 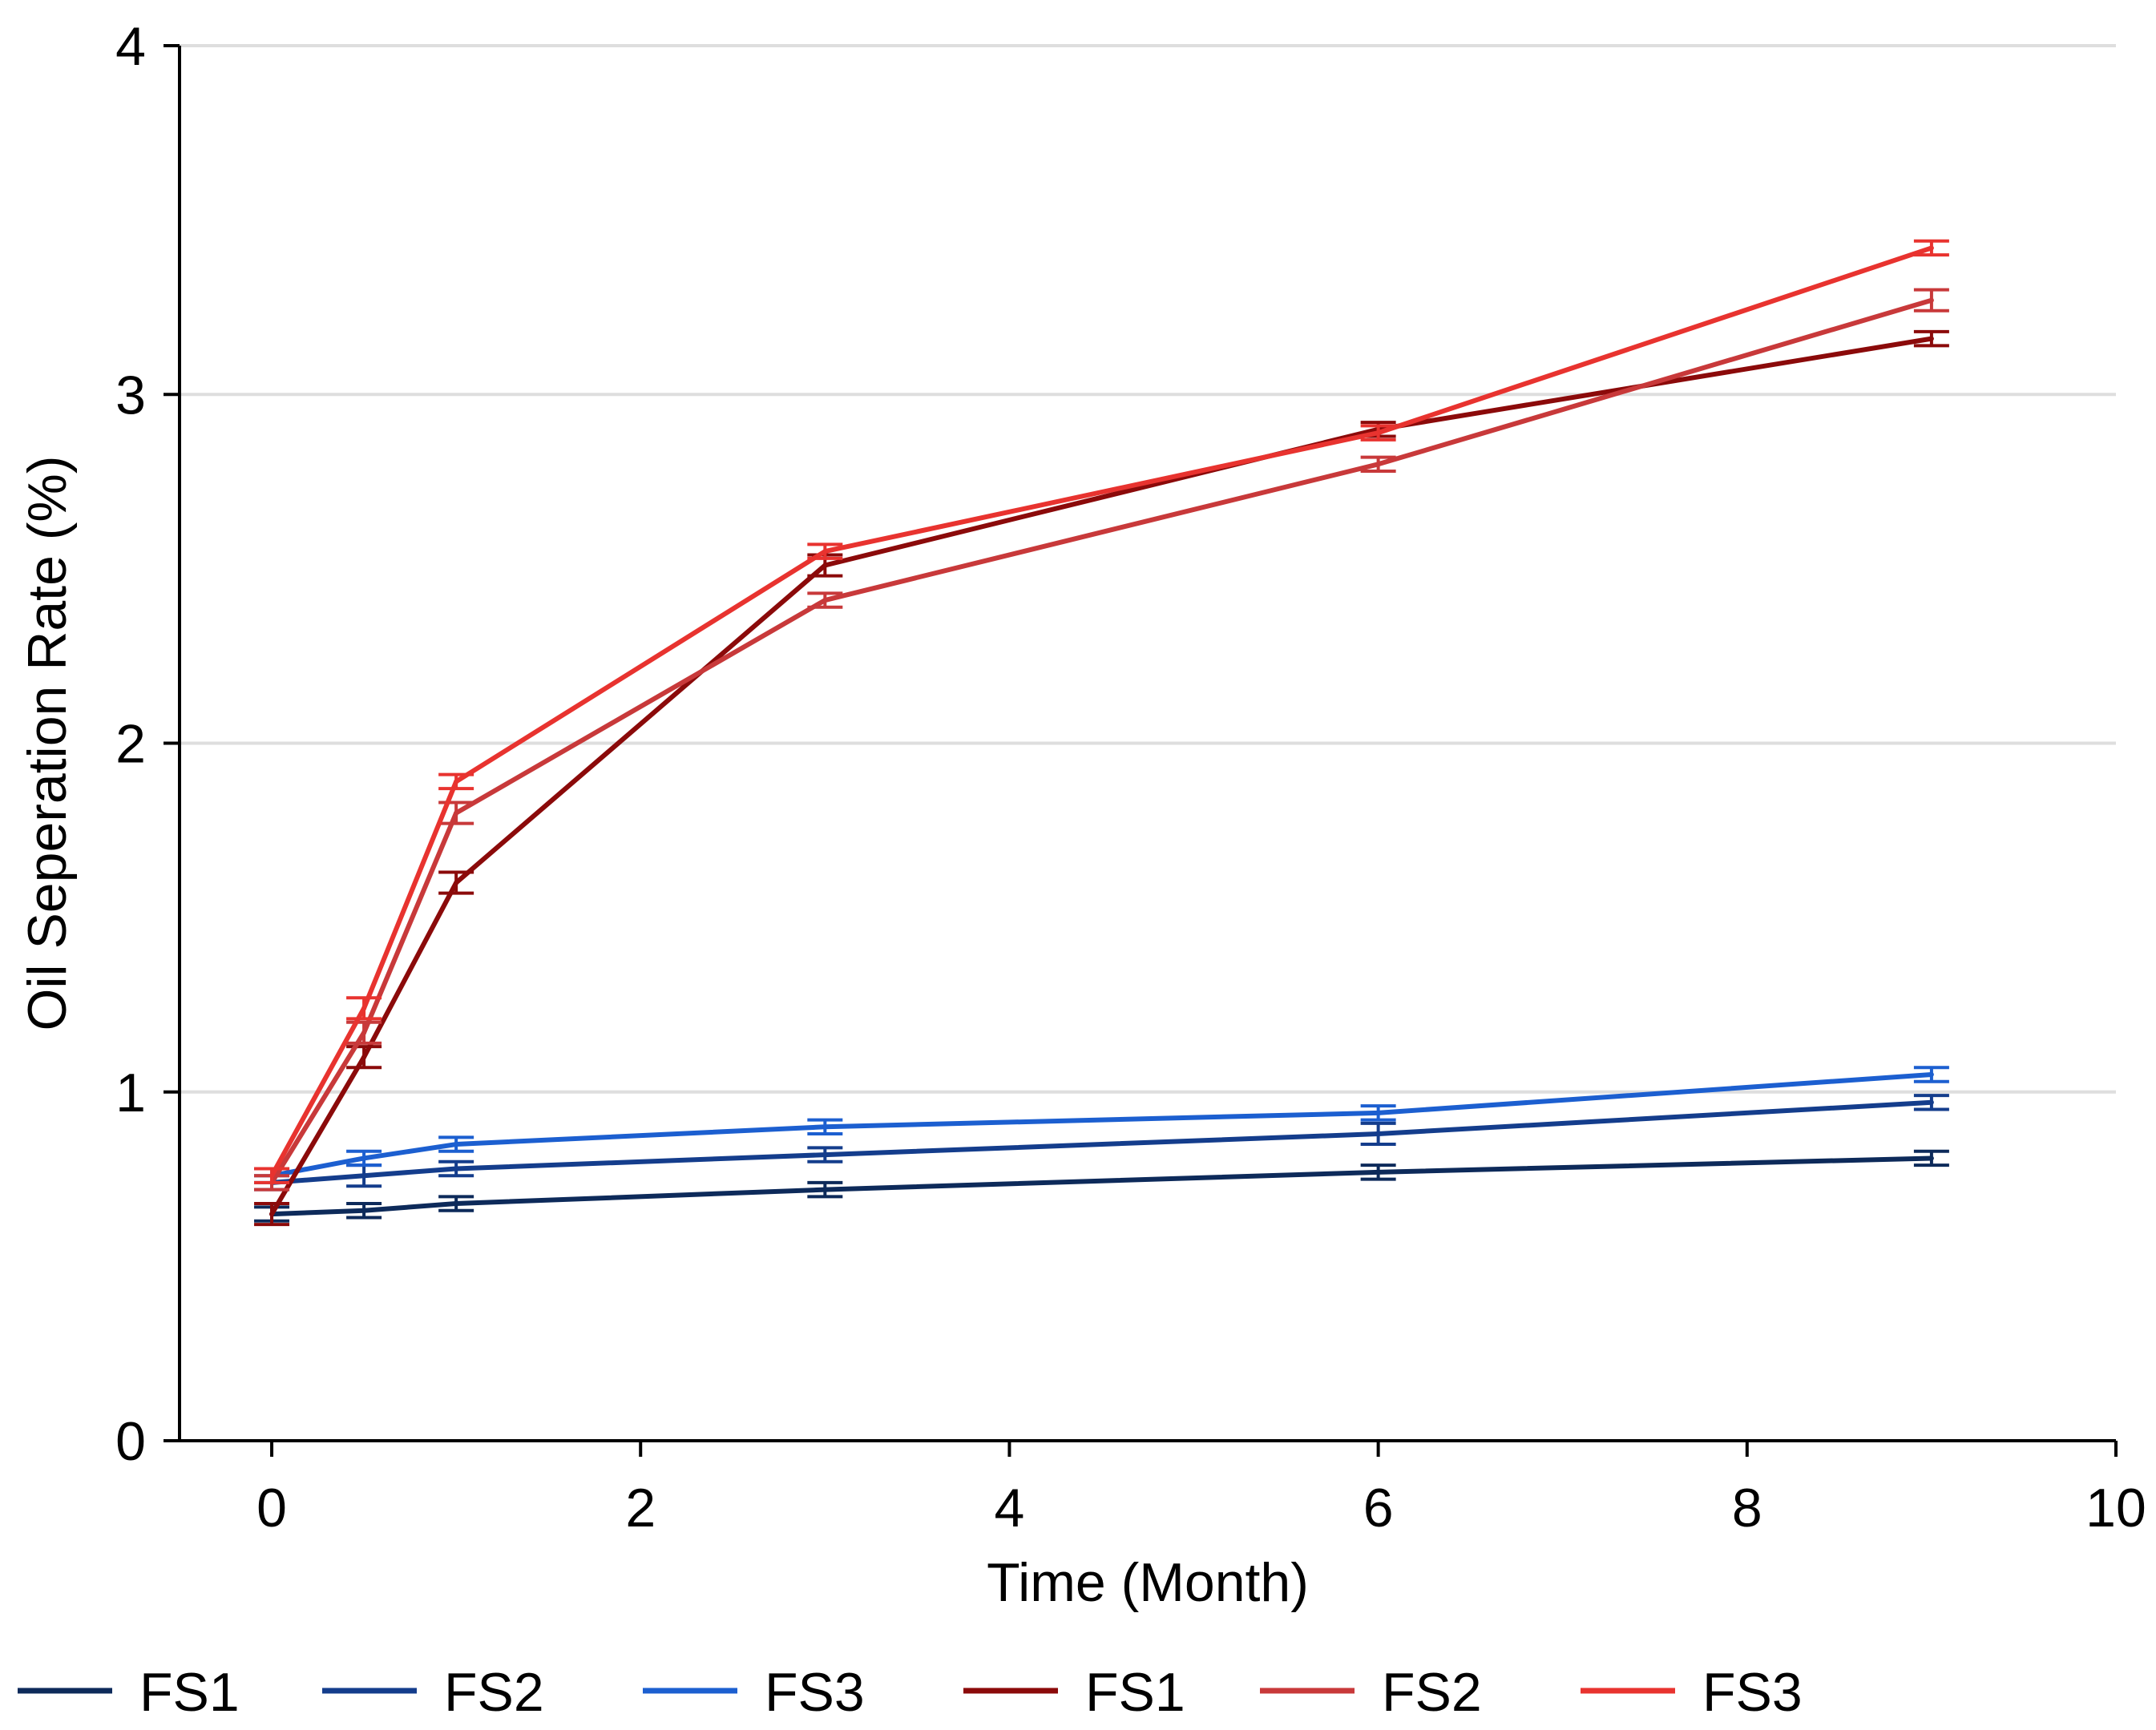 What do you see at coordinates (271, 1508) in the screenshot?
I see `x-tick-label: 0` at bounding box center [271, 1508].